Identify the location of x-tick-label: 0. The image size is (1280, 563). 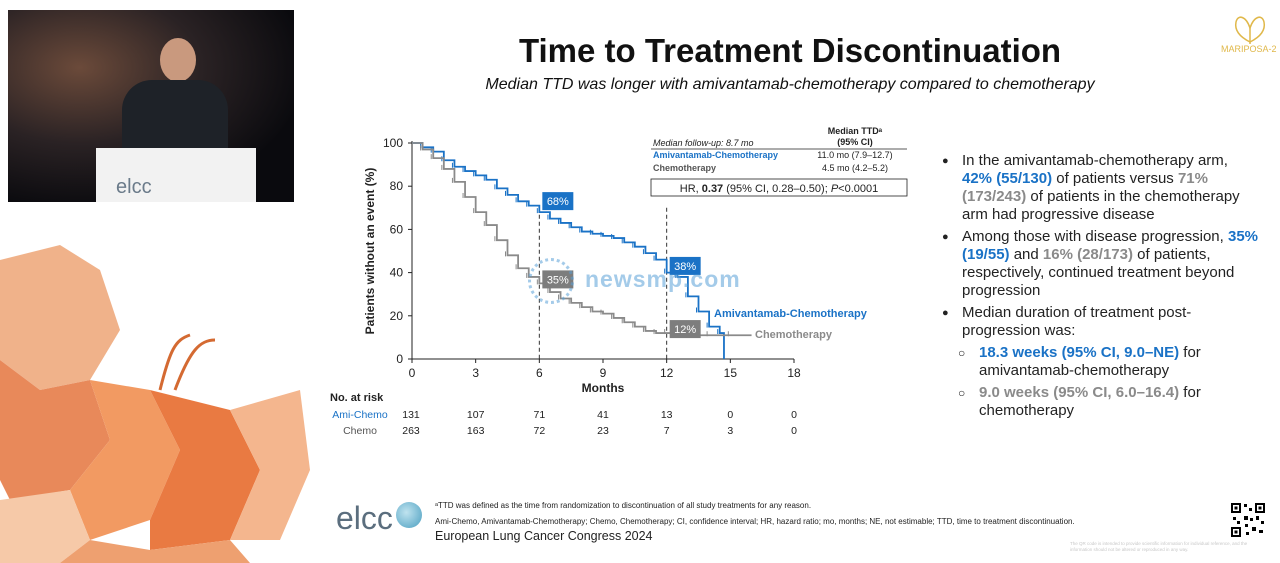
(412, 373).